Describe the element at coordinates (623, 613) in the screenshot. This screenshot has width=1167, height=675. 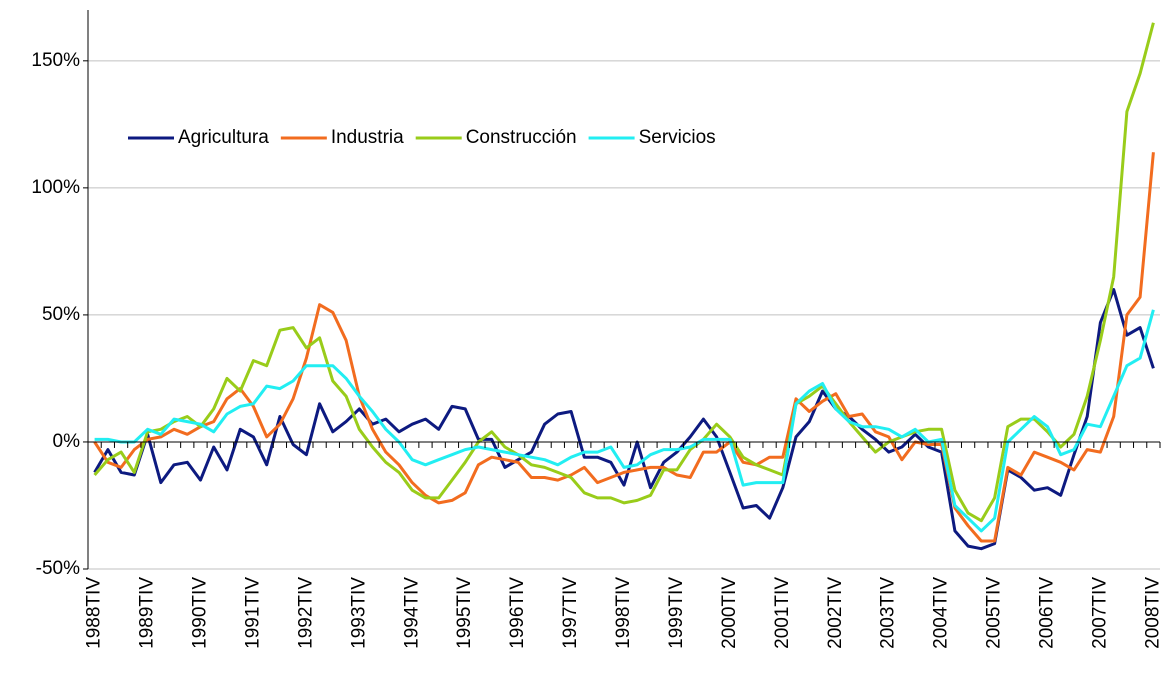
I see `x-tick-label: 1998TIV` at that location.